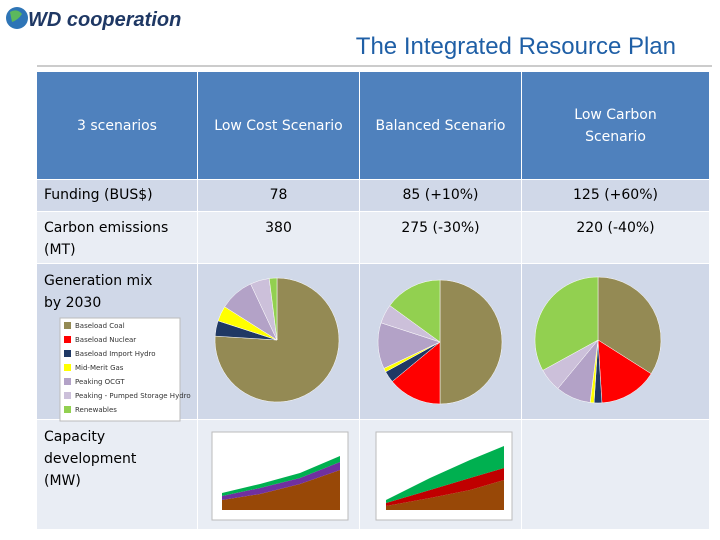 The width and height of the screenshot is (720, 540). Describe the element at coordinates (115, 354) in the screenshot. I see `legend-label: Baseload Import Hydro` at that location.